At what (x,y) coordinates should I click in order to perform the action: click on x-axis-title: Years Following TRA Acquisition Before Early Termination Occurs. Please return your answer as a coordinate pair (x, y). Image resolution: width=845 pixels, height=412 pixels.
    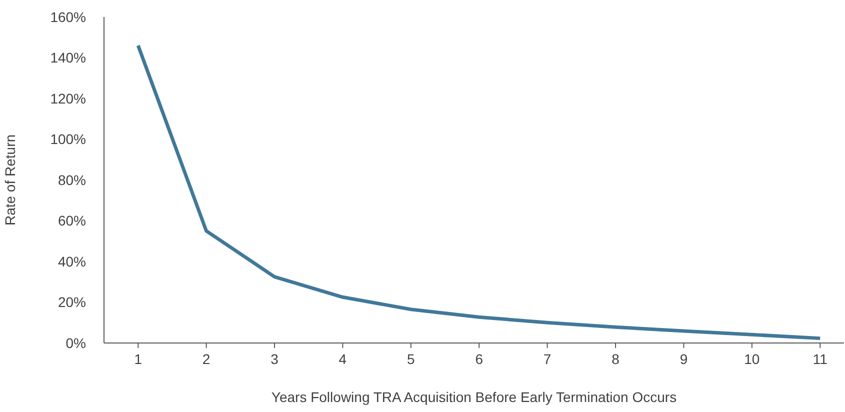
    Looking at the image, I should click on (474, 397).